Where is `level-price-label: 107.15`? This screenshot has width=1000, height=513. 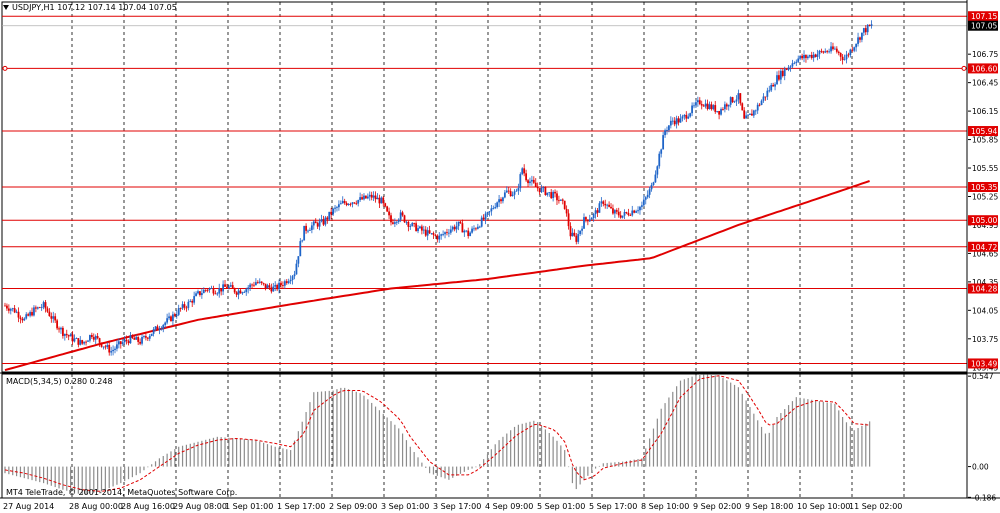 level-price-label: 107.15 is located at coordinates (984, 16).